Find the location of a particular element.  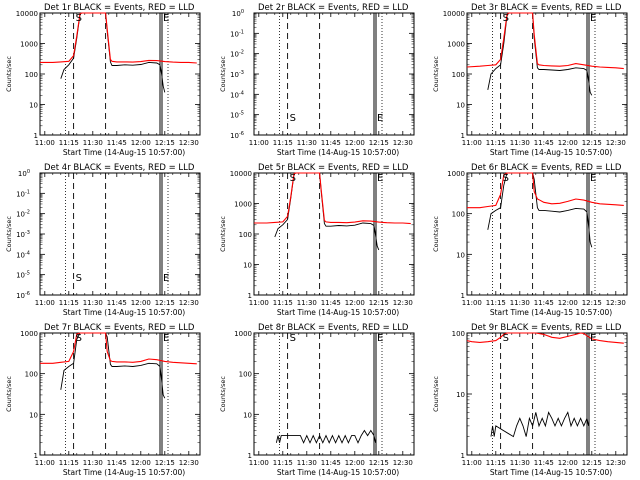

panel-title: Det 5r BLACK = Events, RED = LLD is located at coordinates (333, 168).